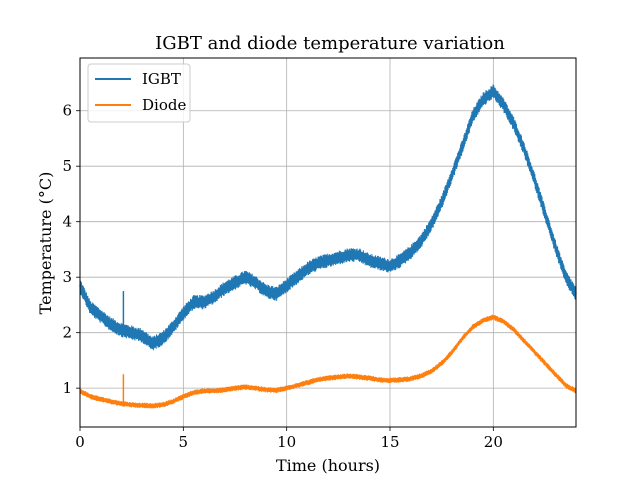 The width and height of the screenshot is (640, 485). I want to click on legend-label-diode: Diode, so click(164, 105).